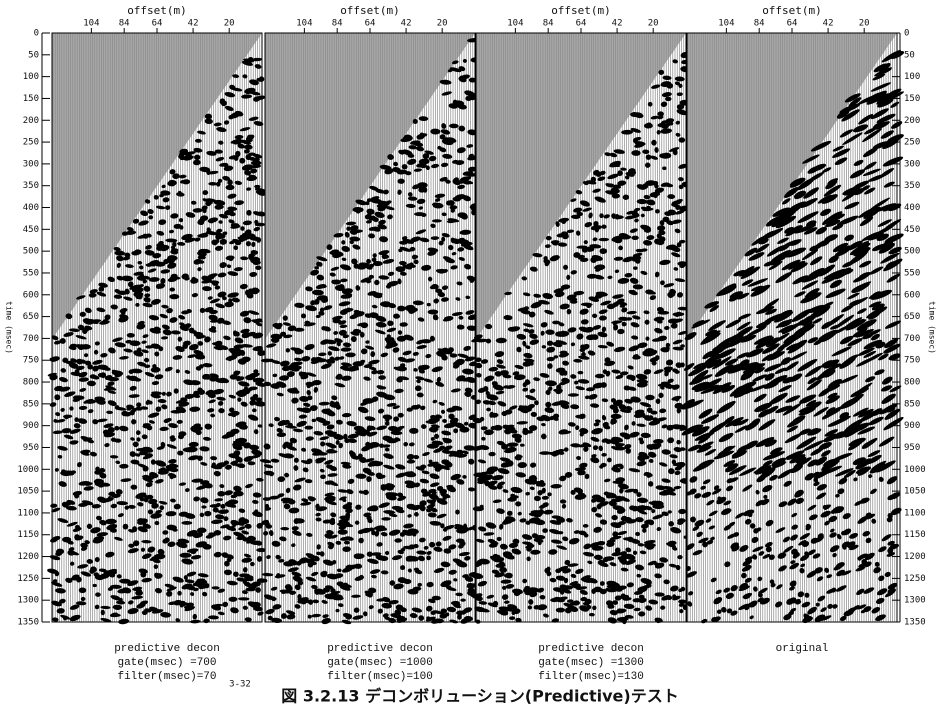 This screenshot has width=942, height=716. Describe the element at coordinates (31, 295) in the screenshot. I see `y-tick-label: 600` at that location.